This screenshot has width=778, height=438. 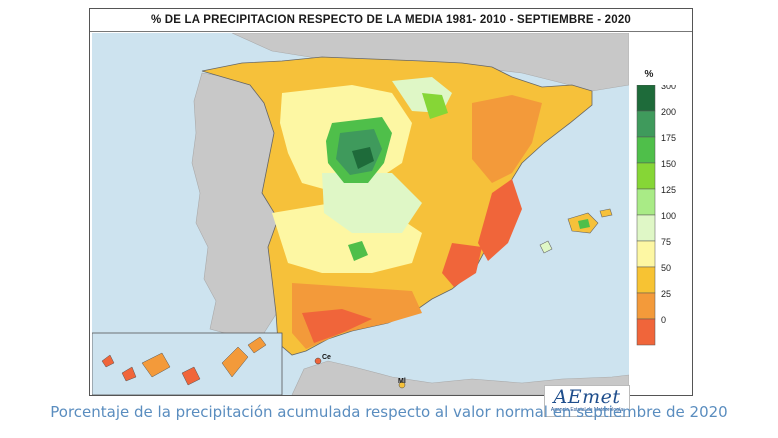 I want to click on ibiza, so click(x=546, y=247).